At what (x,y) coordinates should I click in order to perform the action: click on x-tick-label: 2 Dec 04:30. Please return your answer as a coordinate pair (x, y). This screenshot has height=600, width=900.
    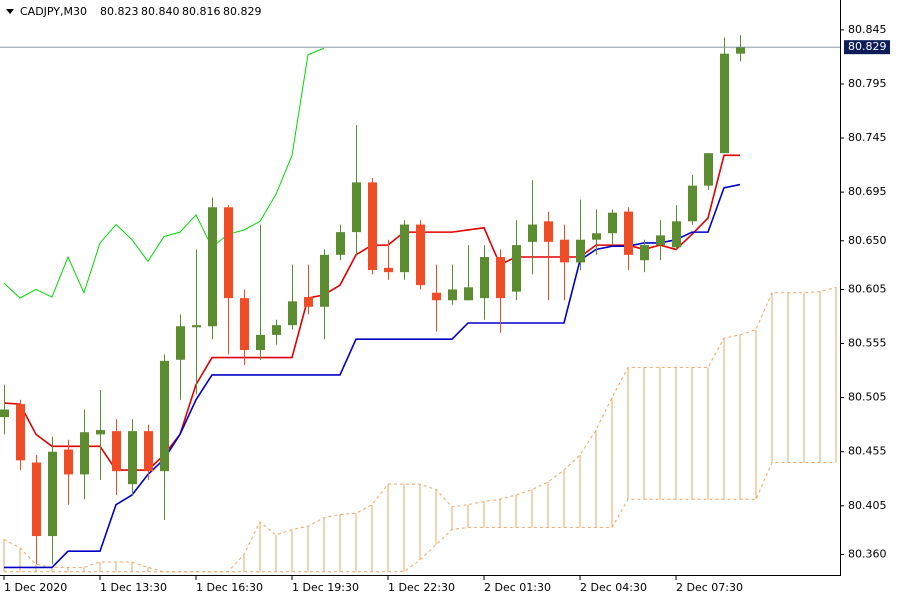
    Looking at the image, I should click on (613, 587).